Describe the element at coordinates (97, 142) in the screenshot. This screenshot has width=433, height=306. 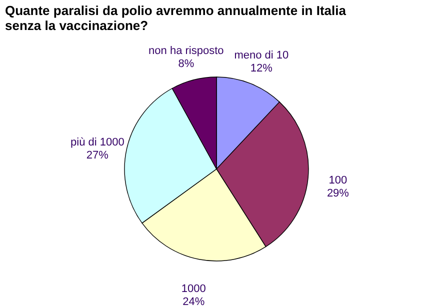
I see `slice-label: più di 1000` at that location.